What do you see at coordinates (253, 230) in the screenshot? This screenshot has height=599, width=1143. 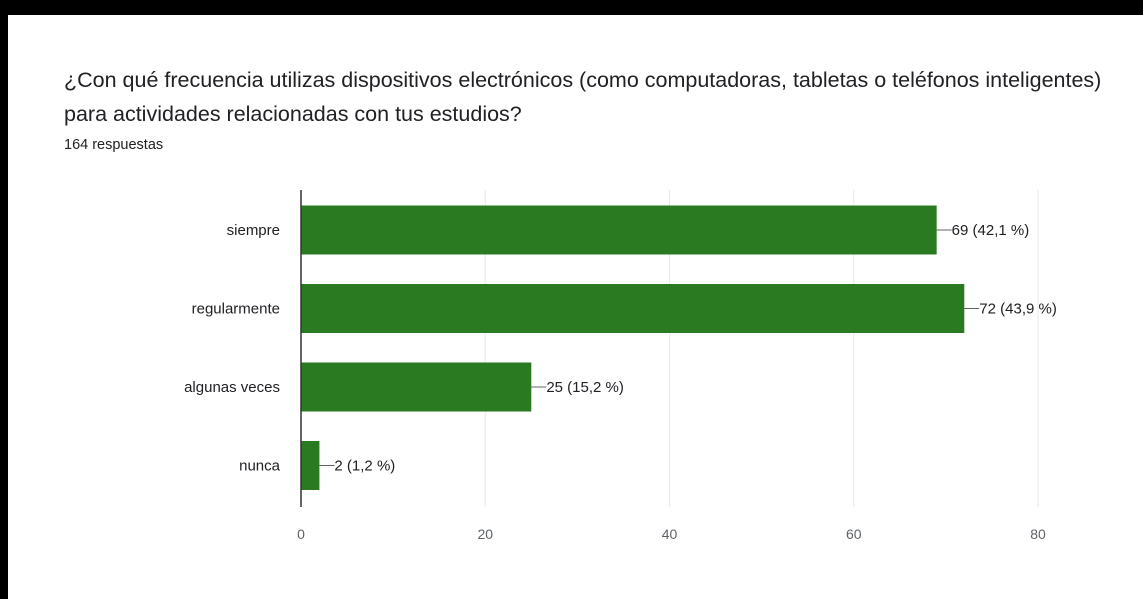 I see `category-label: siempre` at bounding box center [253, 230].